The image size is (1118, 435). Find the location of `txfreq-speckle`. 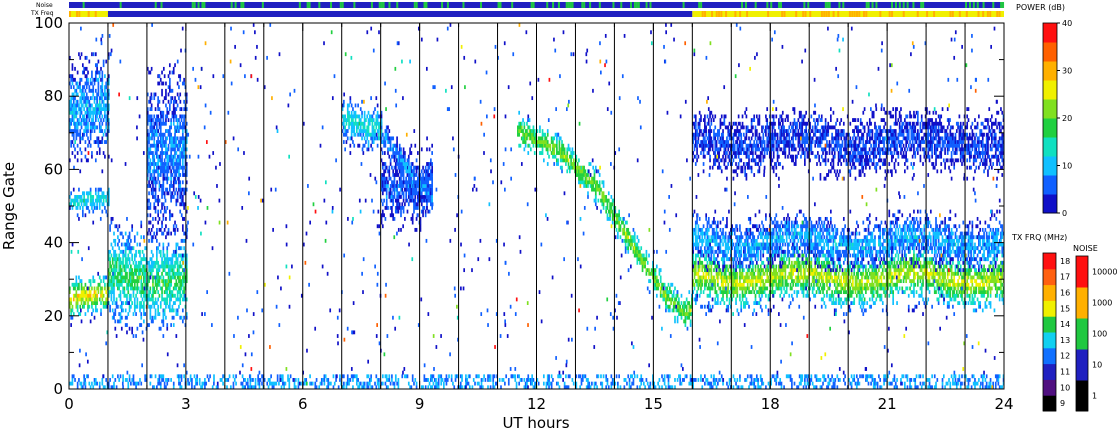

txfreq-speckle is located at coordinates (95, 14).